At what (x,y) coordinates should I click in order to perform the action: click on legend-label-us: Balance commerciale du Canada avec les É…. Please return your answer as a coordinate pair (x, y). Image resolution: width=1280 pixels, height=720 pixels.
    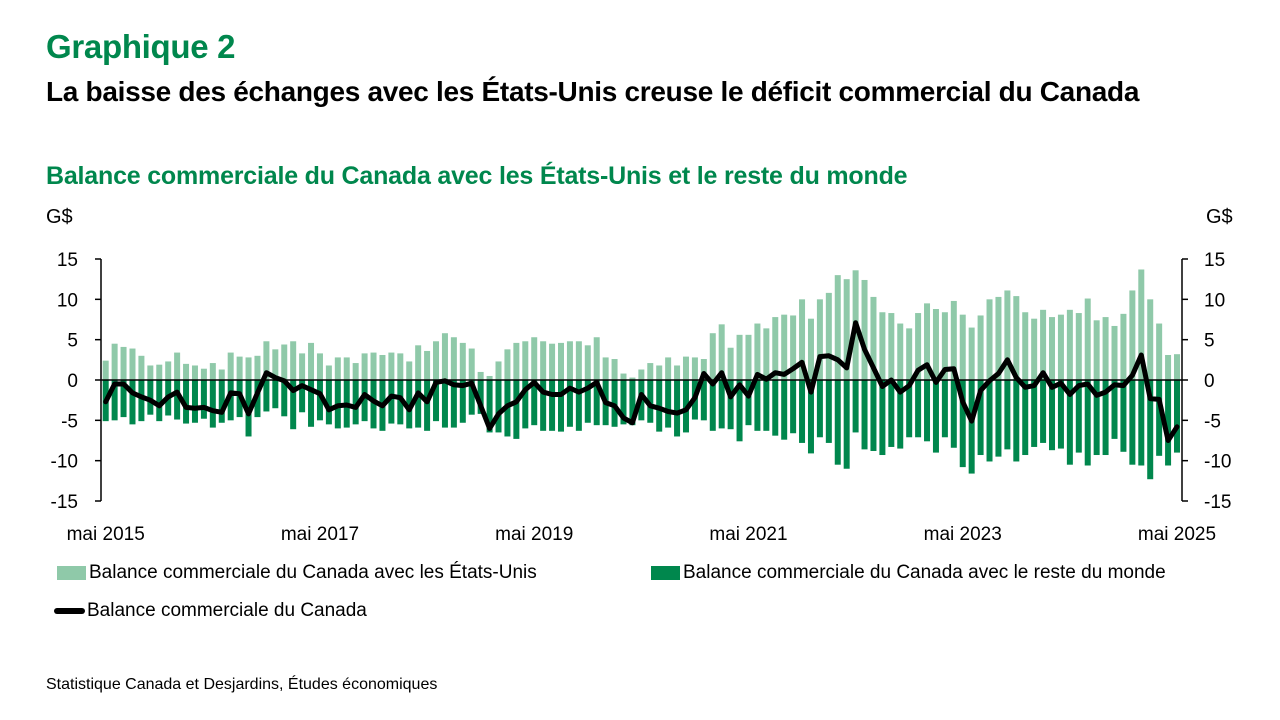
    Looking at the image, I should click on (313, 572).